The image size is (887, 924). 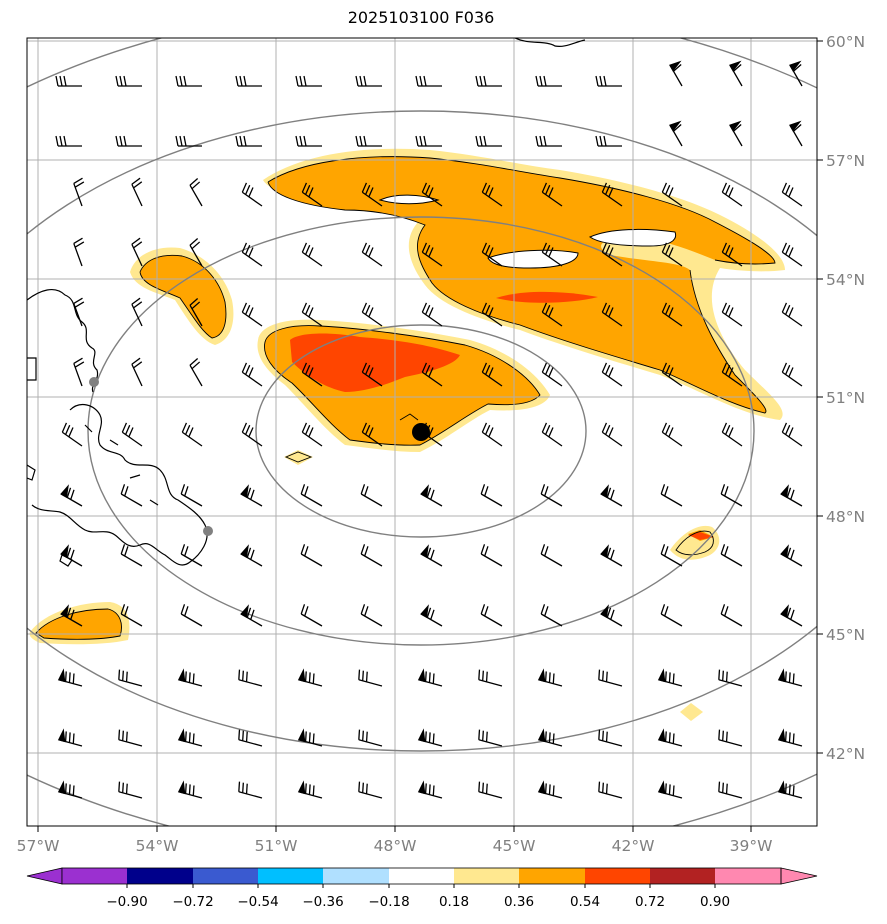 What do you see at coordinates (845, 635) in the screenshot?
I see `lat-tick-label: 45°N` at bounding box center [845, 635].